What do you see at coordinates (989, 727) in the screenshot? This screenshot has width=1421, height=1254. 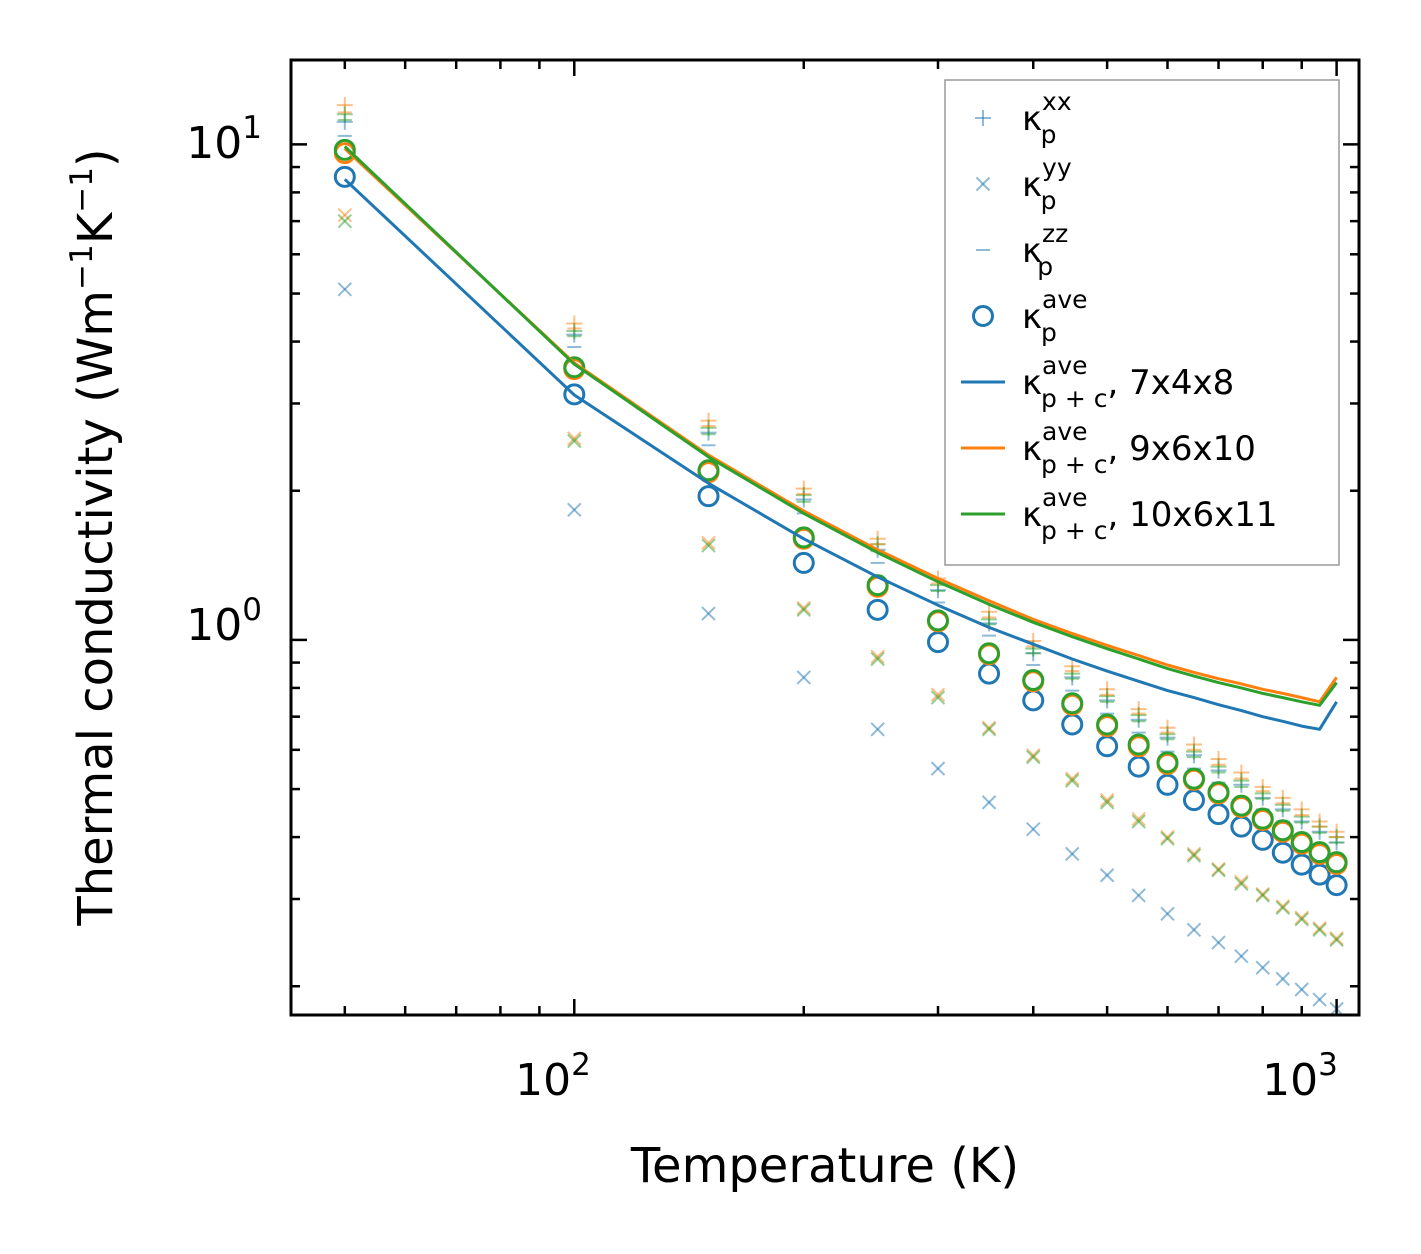 I see `point--p-yy-9x6x10-350` at bounding box center [989, 727].